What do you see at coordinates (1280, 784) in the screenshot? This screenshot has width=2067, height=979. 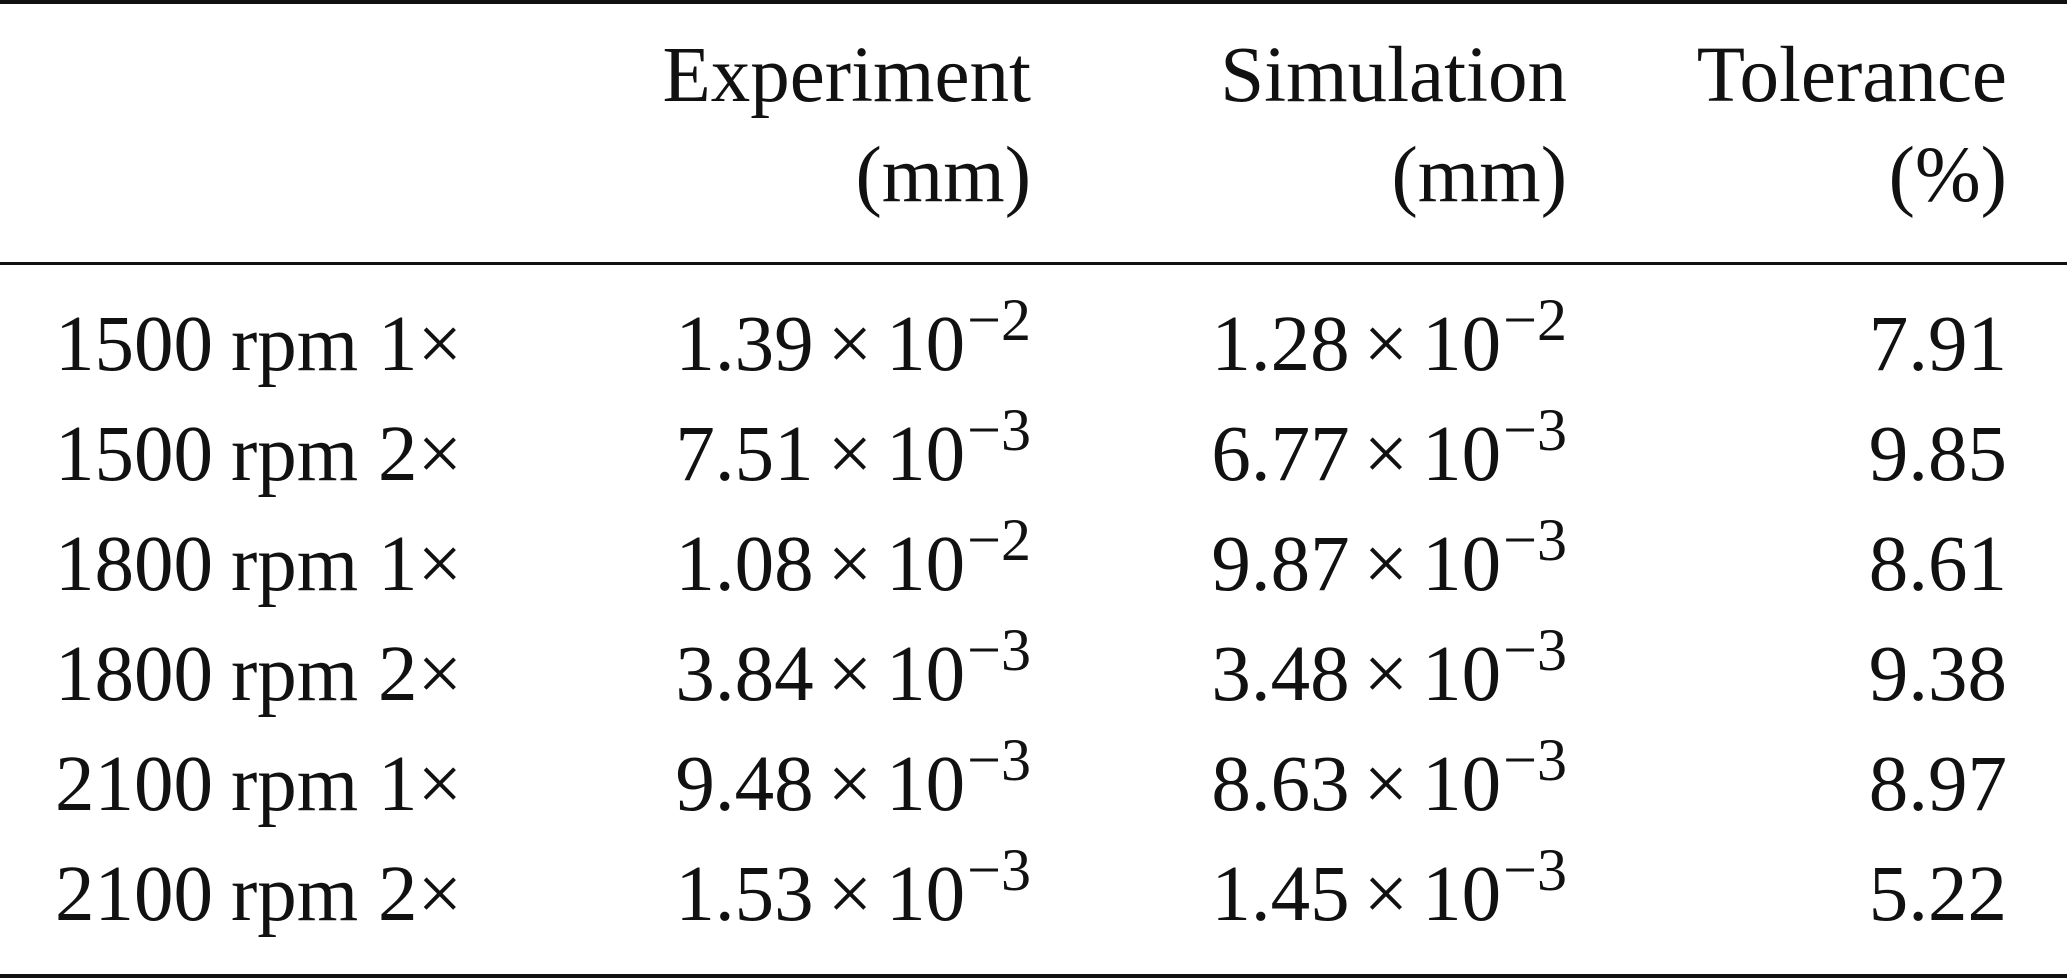 I see `simulation-mantissa: 8.63` at bounding box center [1280, 784].